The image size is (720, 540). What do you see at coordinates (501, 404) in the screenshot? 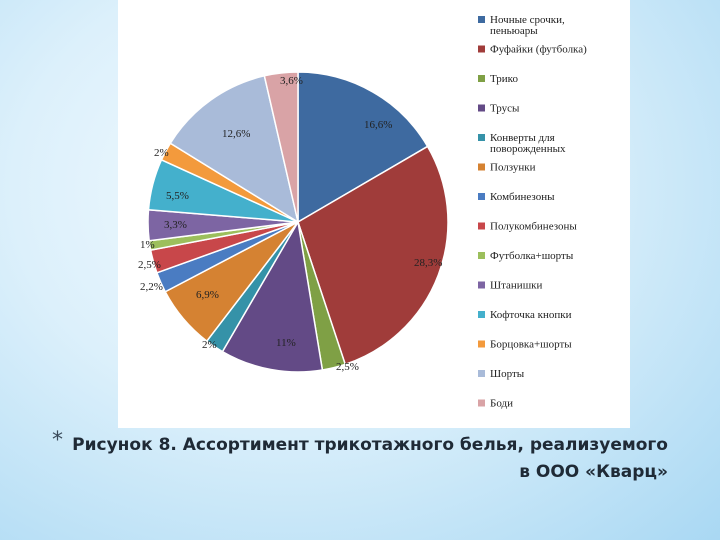
I see `legend-entry: Боди` at bounding box center [501, 404].